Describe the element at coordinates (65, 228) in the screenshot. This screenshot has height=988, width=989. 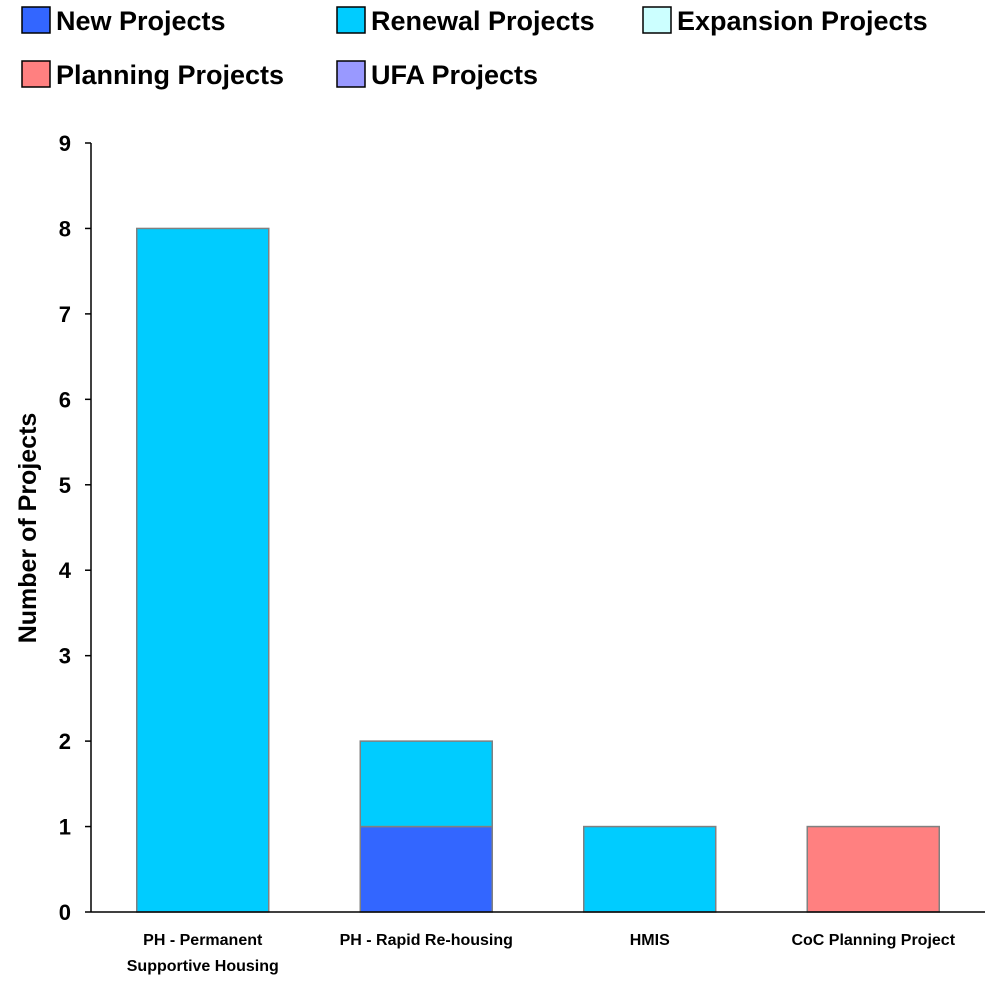
I see `y-tick-label: 8` at that location.